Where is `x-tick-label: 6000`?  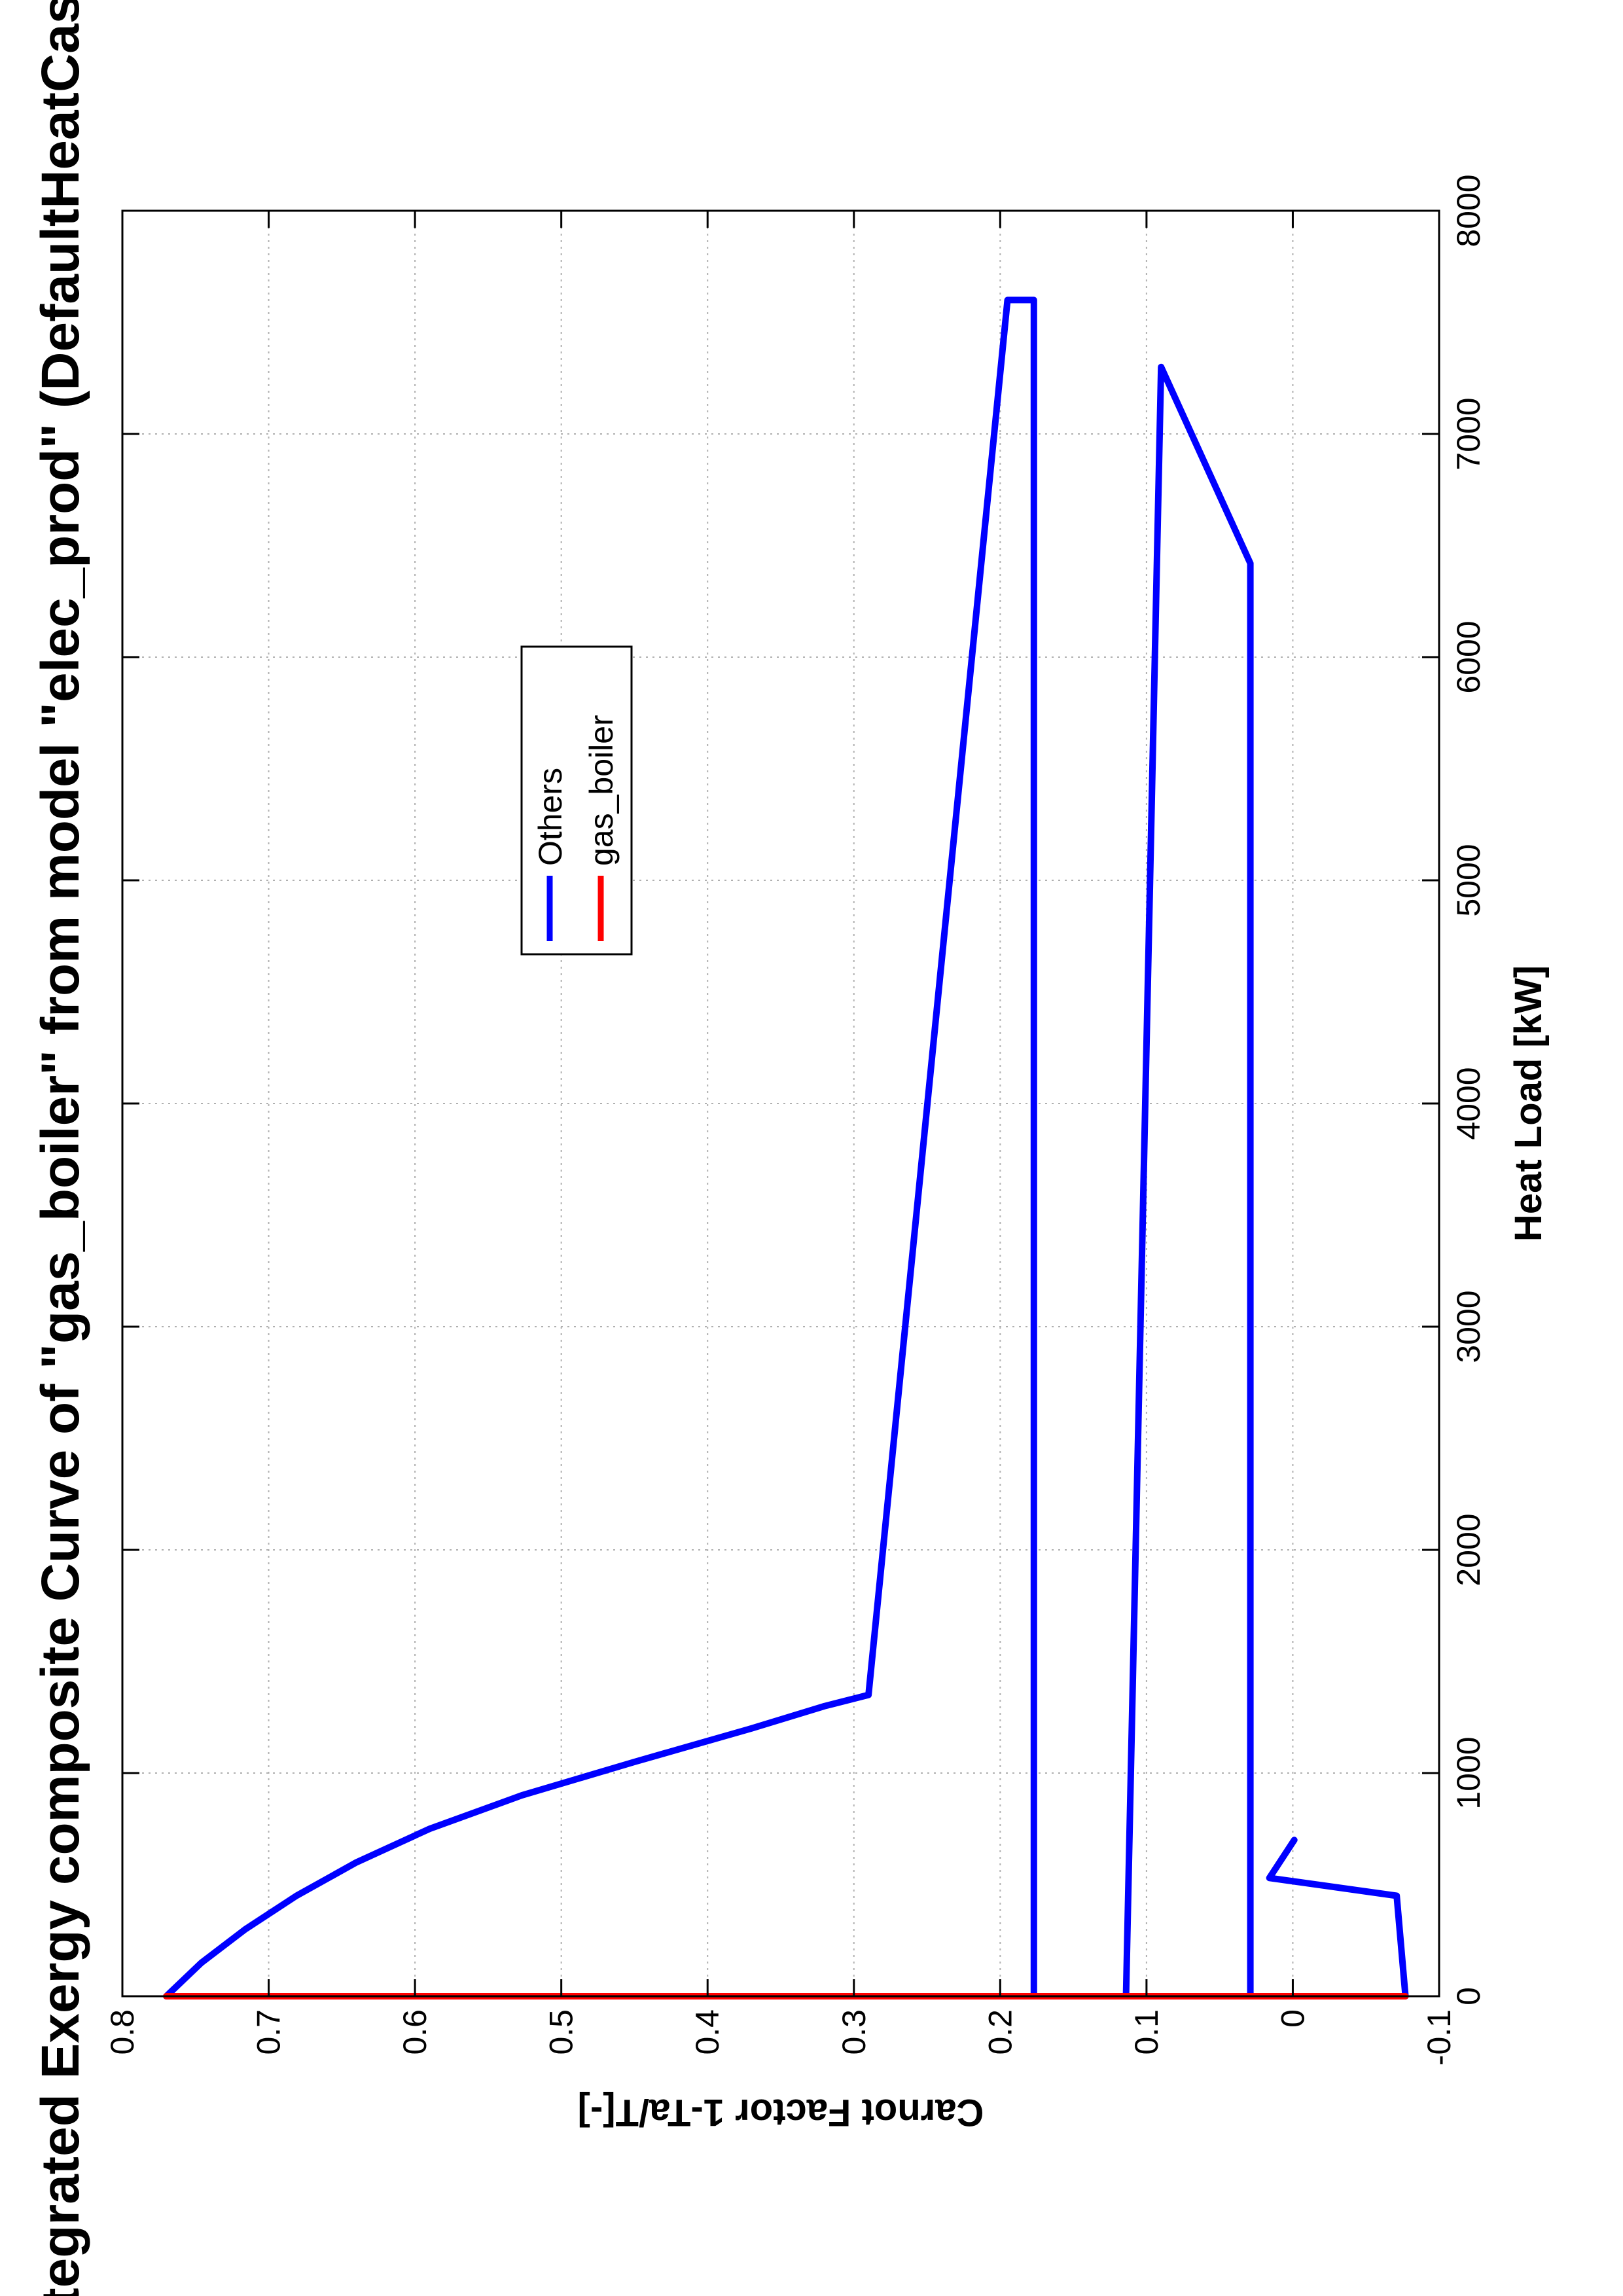
x-tick-label: 6000 is located at coordinates (1468, 656).